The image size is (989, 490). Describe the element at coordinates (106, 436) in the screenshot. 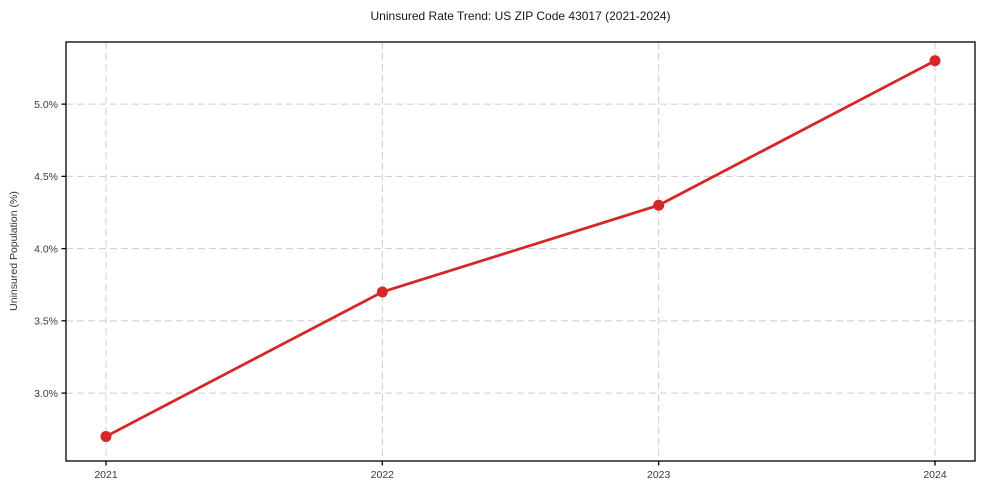

I see `data-point-2021` at that location.